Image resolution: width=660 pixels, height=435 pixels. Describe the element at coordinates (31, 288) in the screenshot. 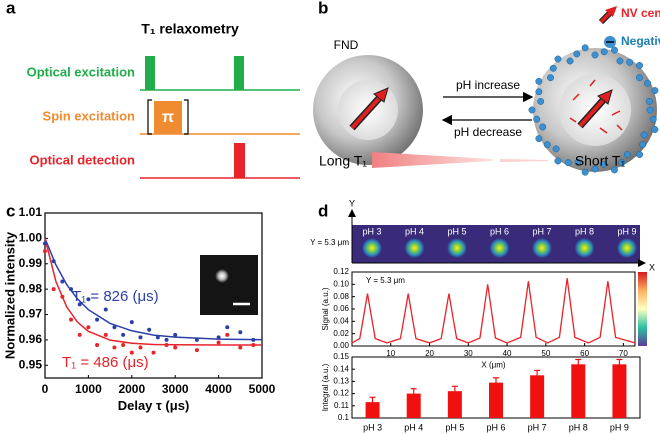

I see `y-tick-label: 0.98` at that location.